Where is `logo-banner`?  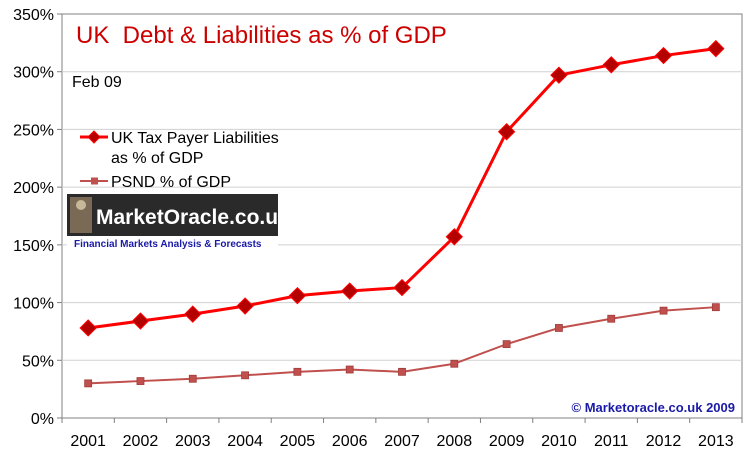 logo-banner is located at coordinates (172, 215).